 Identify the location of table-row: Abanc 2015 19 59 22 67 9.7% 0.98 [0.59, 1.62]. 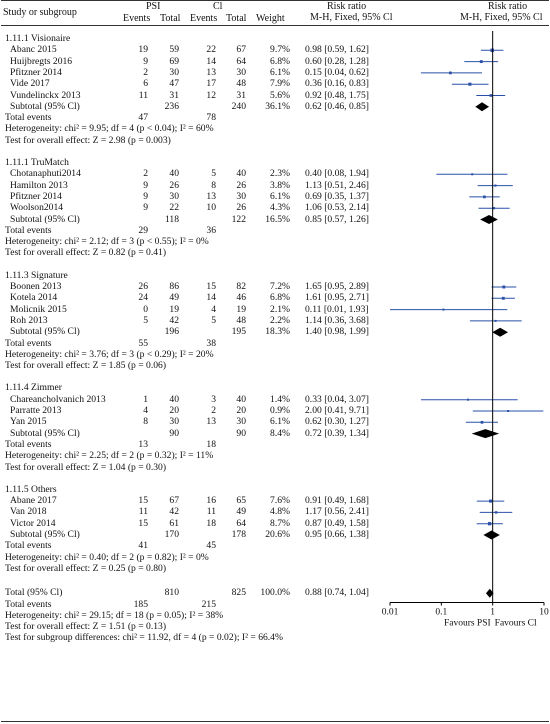
(275, 49).